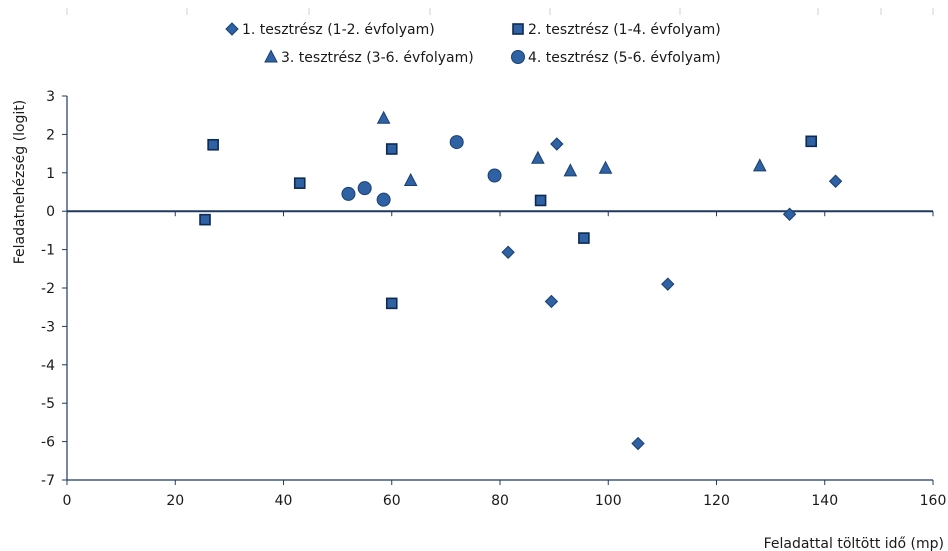 The height and width of the screenshot is (551, 948). Describe the element at coordinates (716, 501) in the screenshot. I see `x-tick-label: 120` at that location.